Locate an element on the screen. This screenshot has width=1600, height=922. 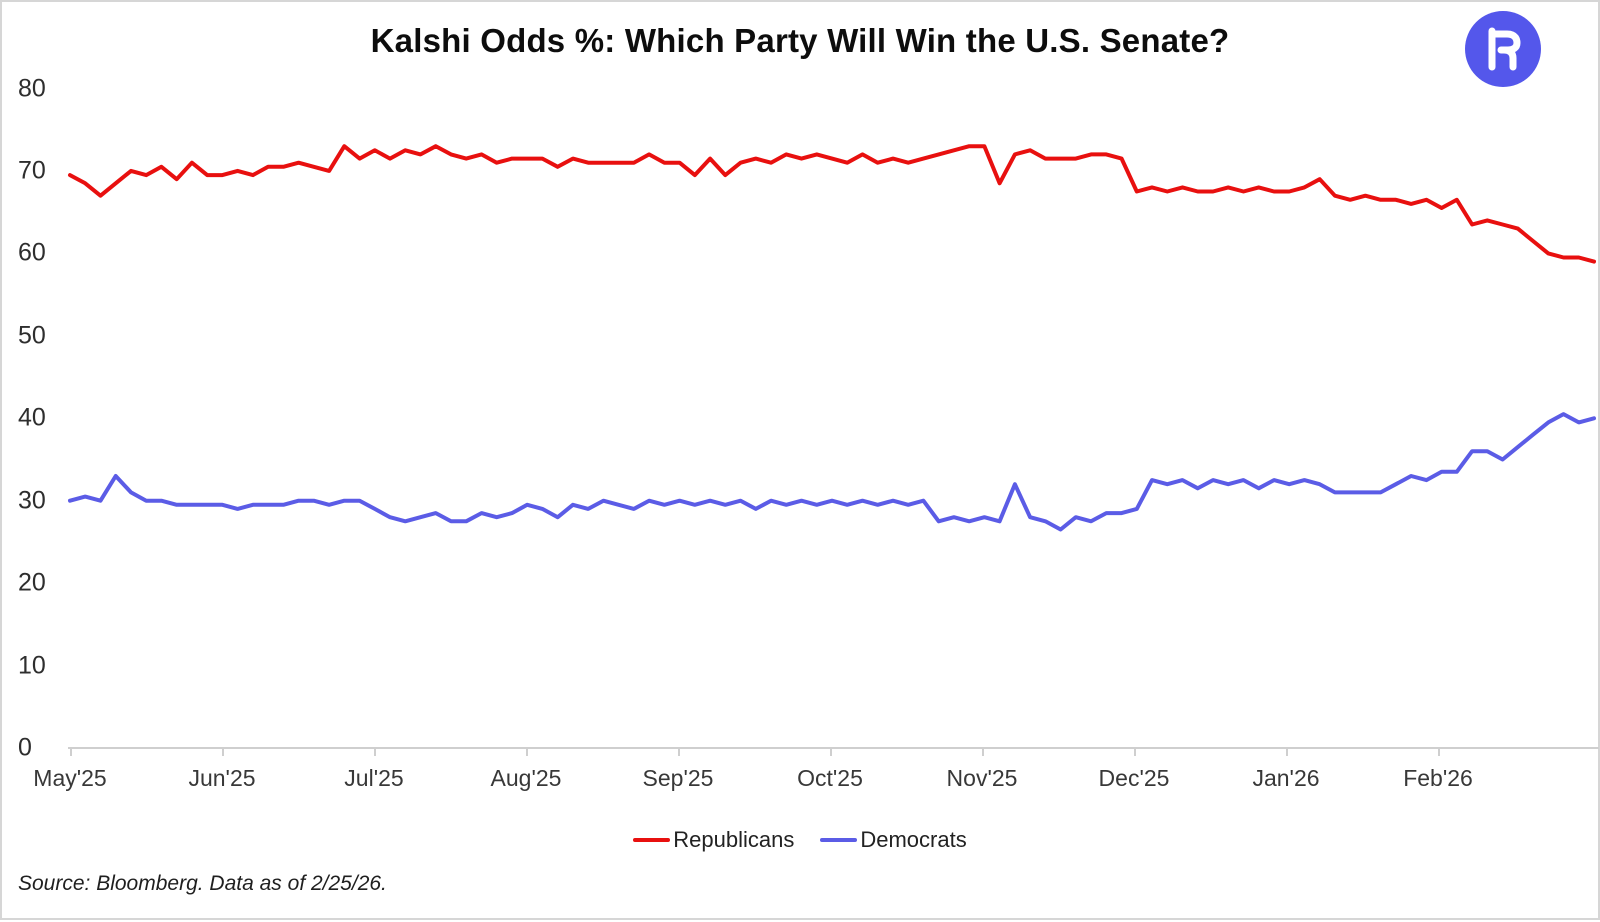
brand-logo is located at coordinates (1503, 49).